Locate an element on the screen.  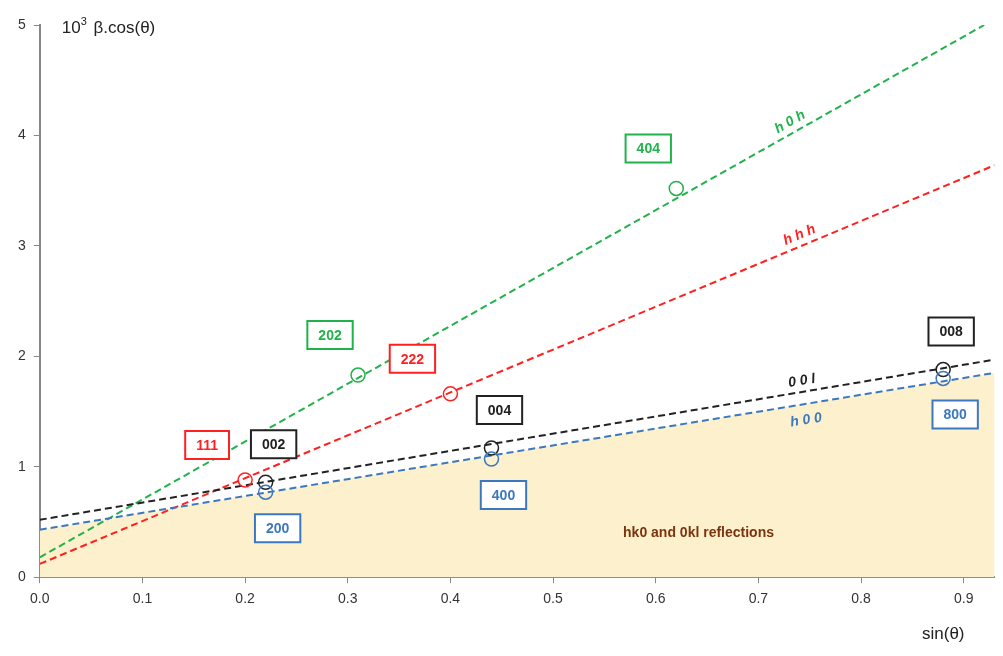
text: h h h is located at coordinates (799, 234).